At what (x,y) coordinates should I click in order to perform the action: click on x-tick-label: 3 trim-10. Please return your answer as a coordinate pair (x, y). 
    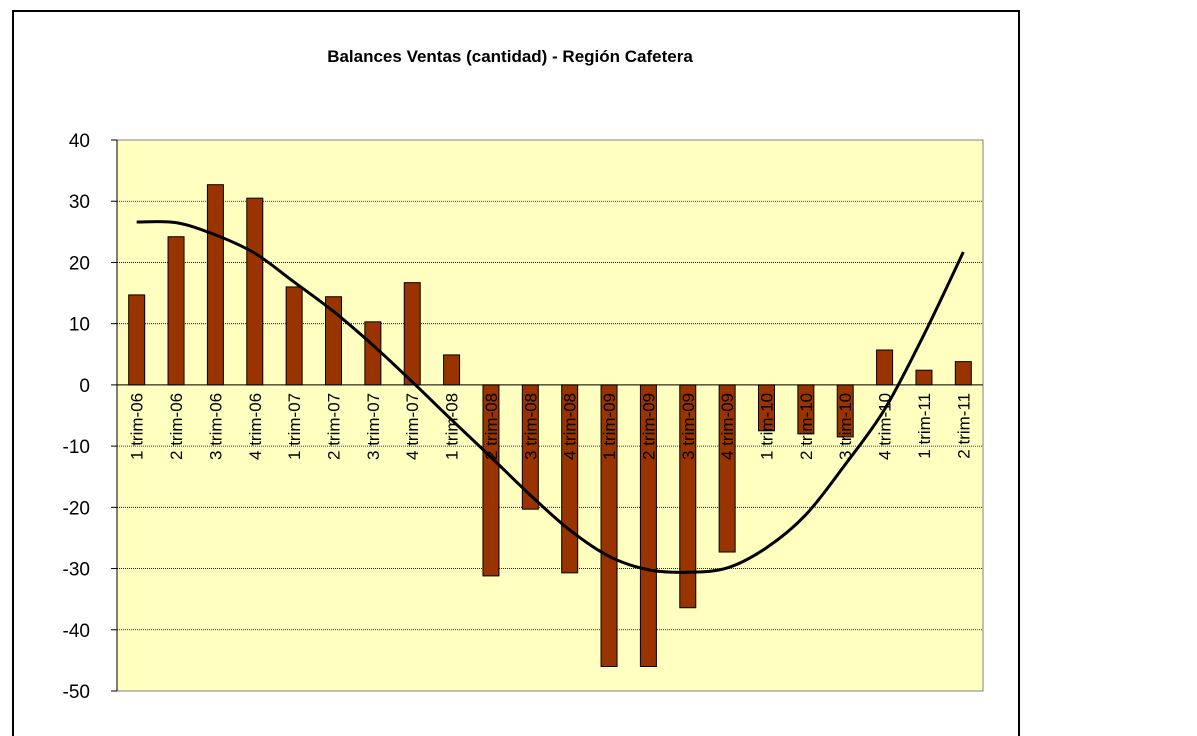
    Looking at the image, I should click on (845, 426).